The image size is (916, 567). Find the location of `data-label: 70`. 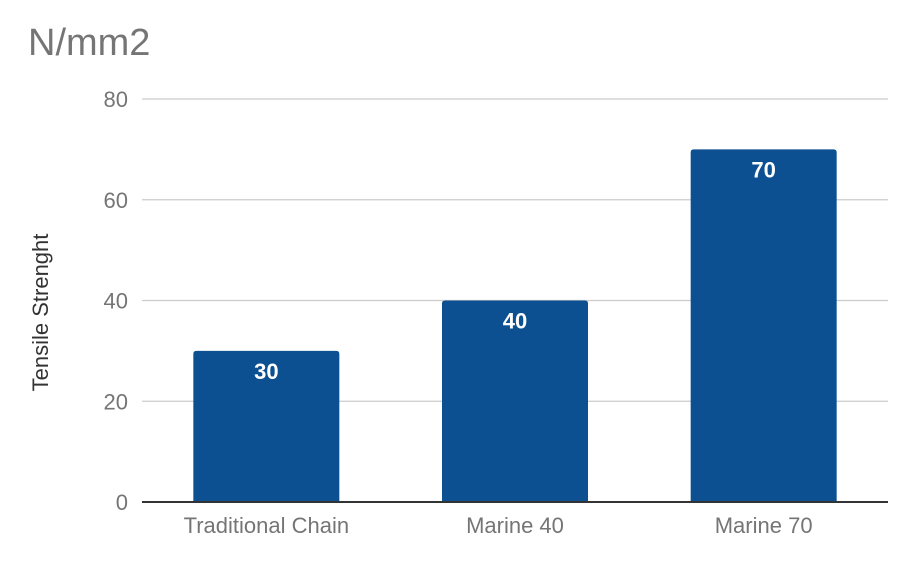

data-label: 70 is located at coordinates (763, 169).